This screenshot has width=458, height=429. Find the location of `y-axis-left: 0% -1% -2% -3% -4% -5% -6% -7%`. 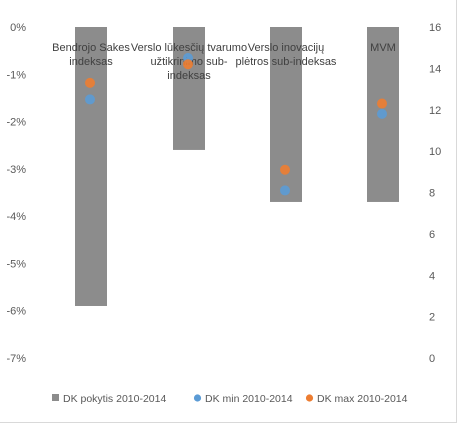

y-axis-left: 0% -1% -2% -3% -4% -5% -6% -7% is located at coordinates (16, 193).